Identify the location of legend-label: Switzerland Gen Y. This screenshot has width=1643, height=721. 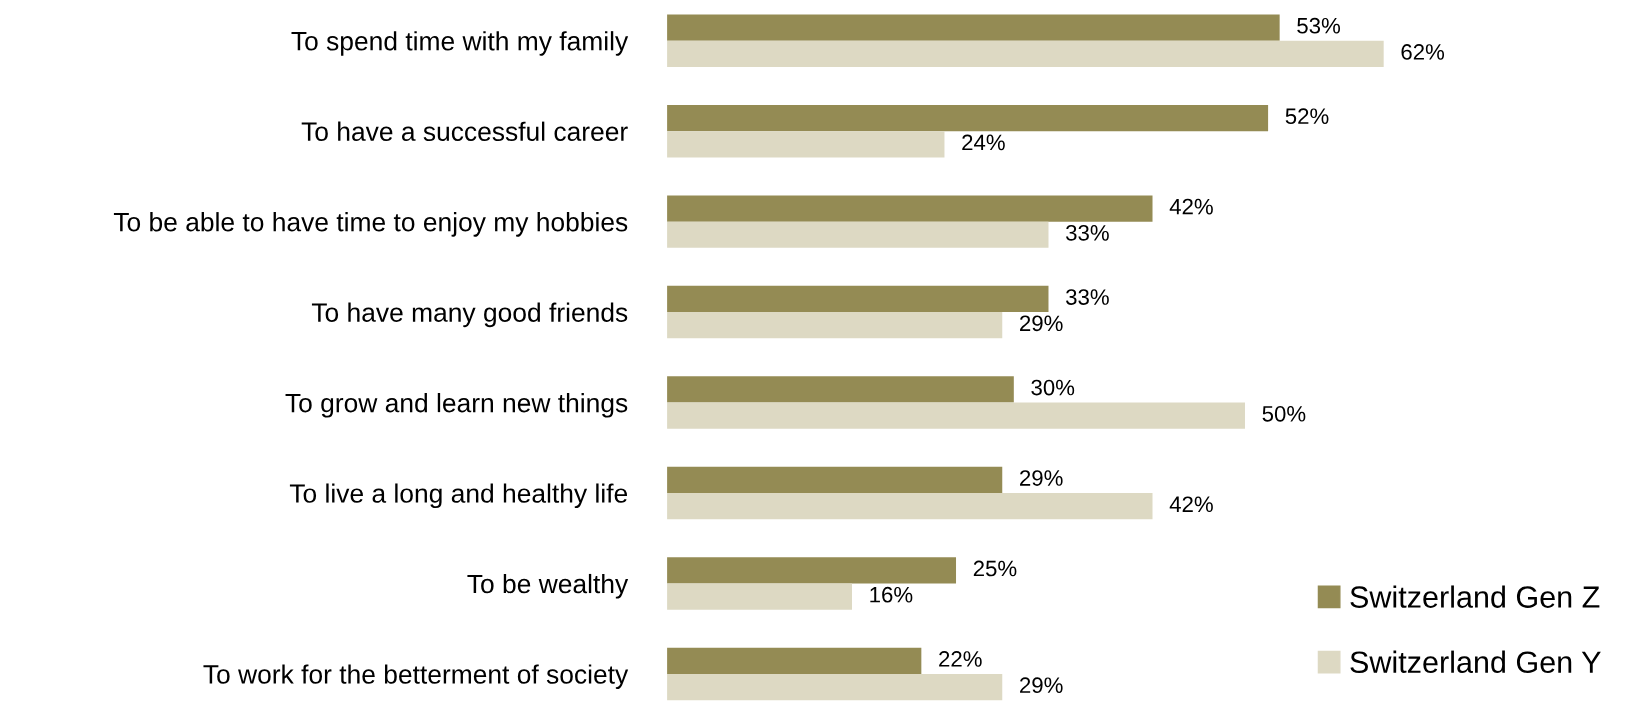
(1475, 662).